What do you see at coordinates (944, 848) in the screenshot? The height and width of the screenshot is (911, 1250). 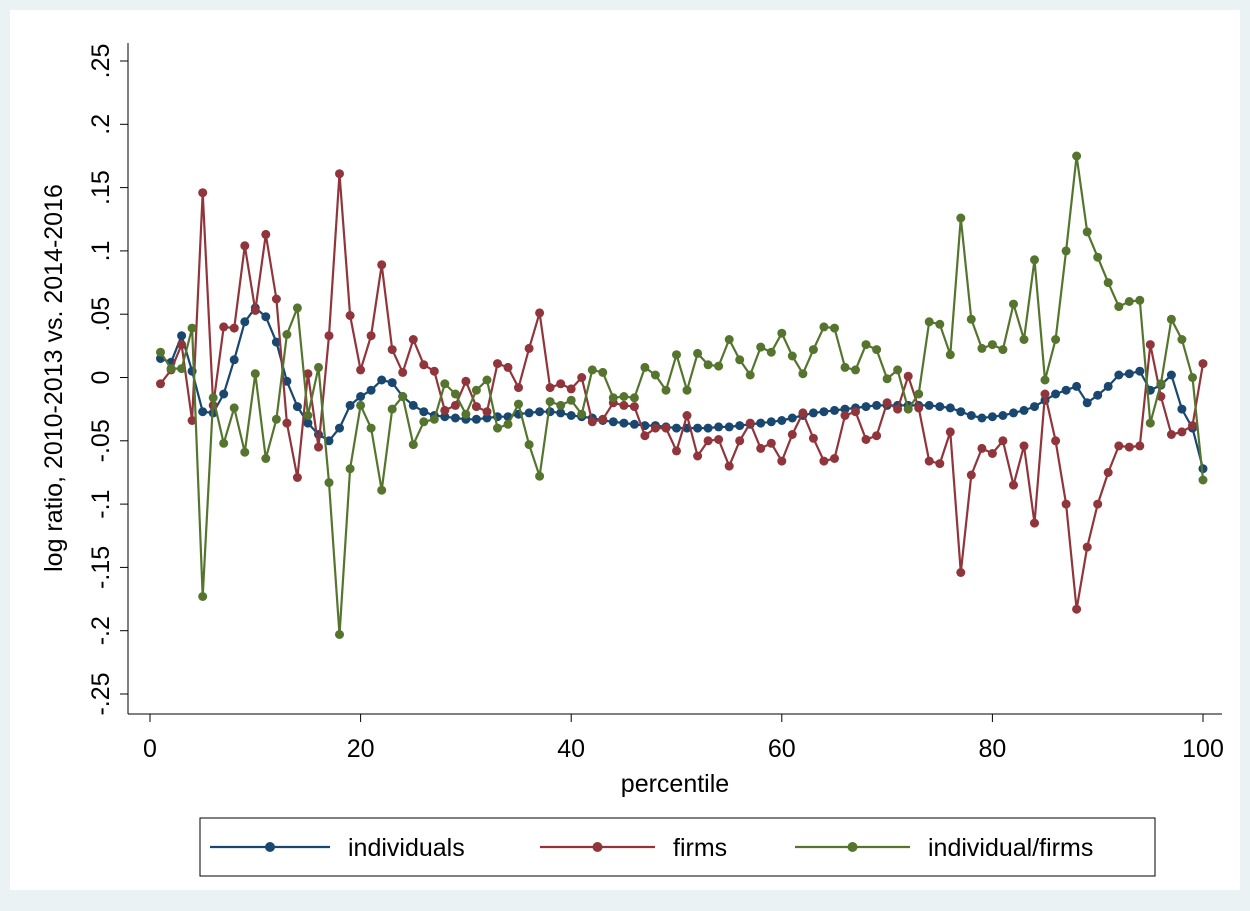 I see `legend-item-individual-firms: individual/firms` at bounding box center [944, 848].